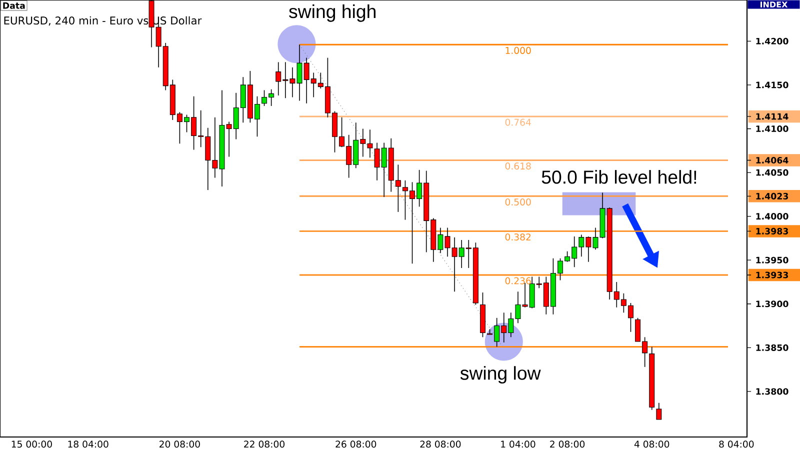  Describe the element at coordinates (772, 347) in the screenshot. I see `y-tick-label: 1.3850` at that location.